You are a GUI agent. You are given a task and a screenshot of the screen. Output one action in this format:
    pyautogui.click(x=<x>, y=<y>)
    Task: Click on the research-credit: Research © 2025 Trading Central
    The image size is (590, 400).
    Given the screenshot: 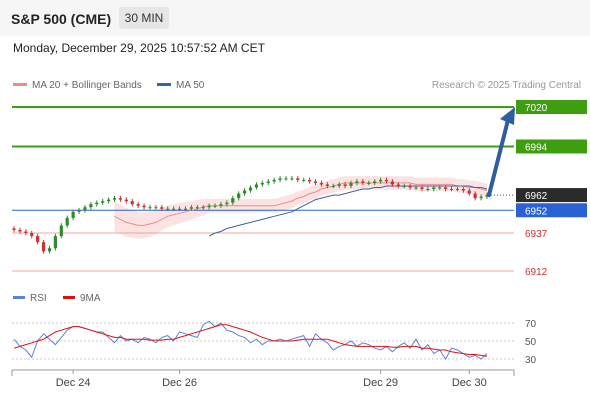 What is the action you would take?
    pyautogui.click(x=506, y=85)
    